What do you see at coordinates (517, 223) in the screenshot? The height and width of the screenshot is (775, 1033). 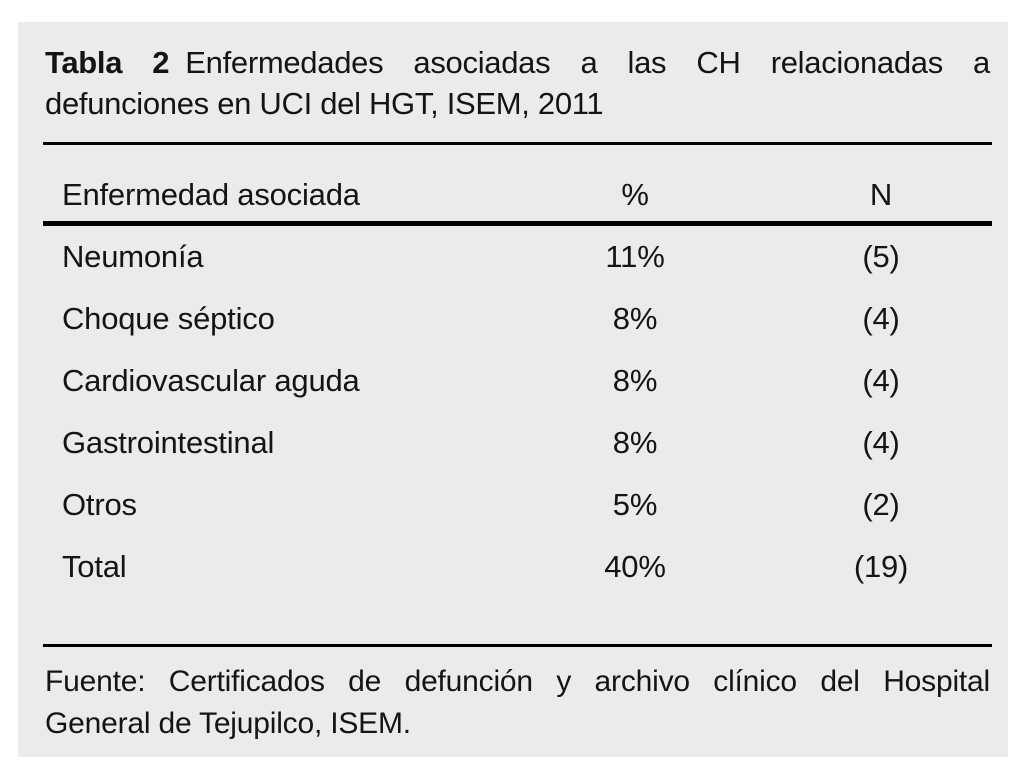 I see `divider-under-header` at bounding box center [517, 223].